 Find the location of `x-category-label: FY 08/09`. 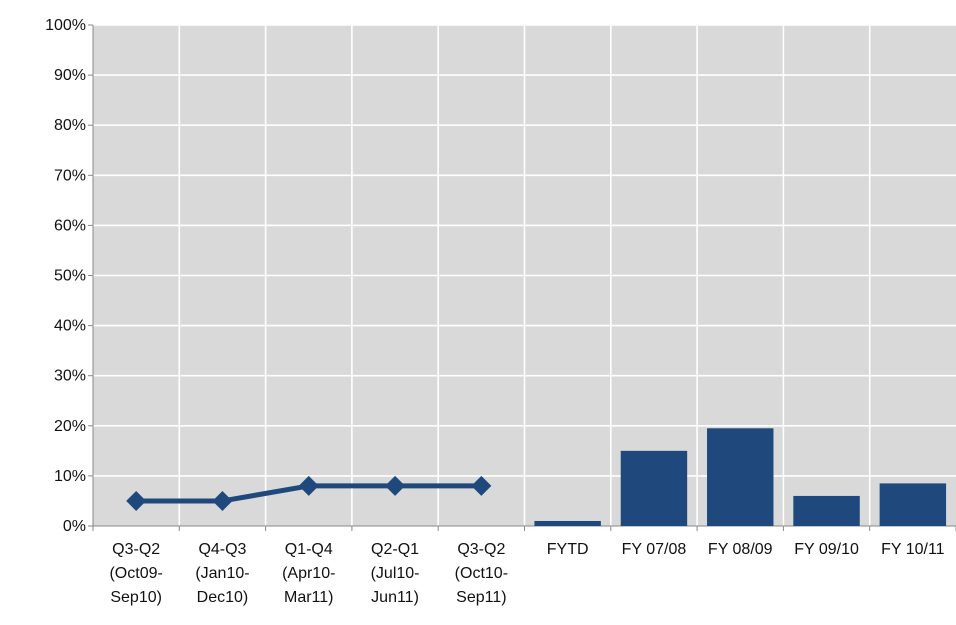

x-category-label: FY 08/09 is located at coordinates (740, 549).